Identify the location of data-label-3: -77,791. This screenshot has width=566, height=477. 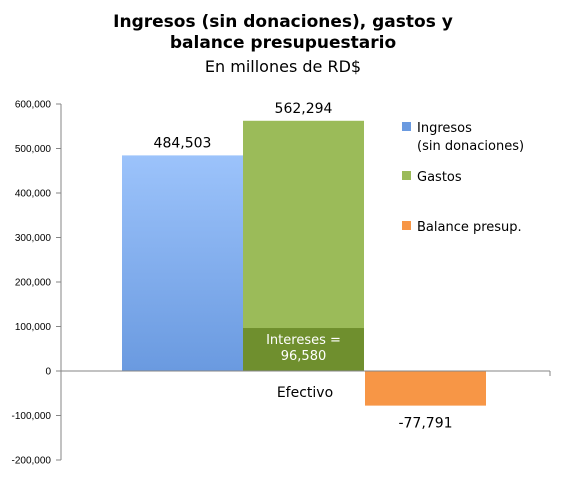
(425, 424).